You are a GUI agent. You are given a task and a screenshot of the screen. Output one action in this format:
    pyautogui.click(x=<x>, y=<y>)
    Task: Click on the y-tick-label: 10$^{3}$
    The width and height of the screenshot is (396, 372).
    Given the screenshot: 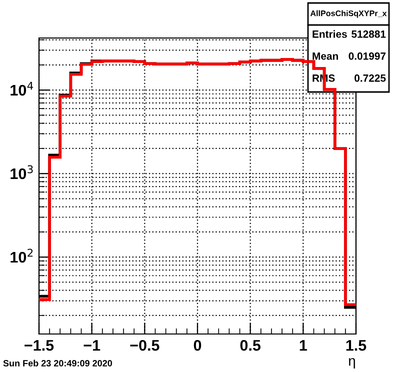 What is the action you would take?
    pyautogui.click(x=21, y=172)
    